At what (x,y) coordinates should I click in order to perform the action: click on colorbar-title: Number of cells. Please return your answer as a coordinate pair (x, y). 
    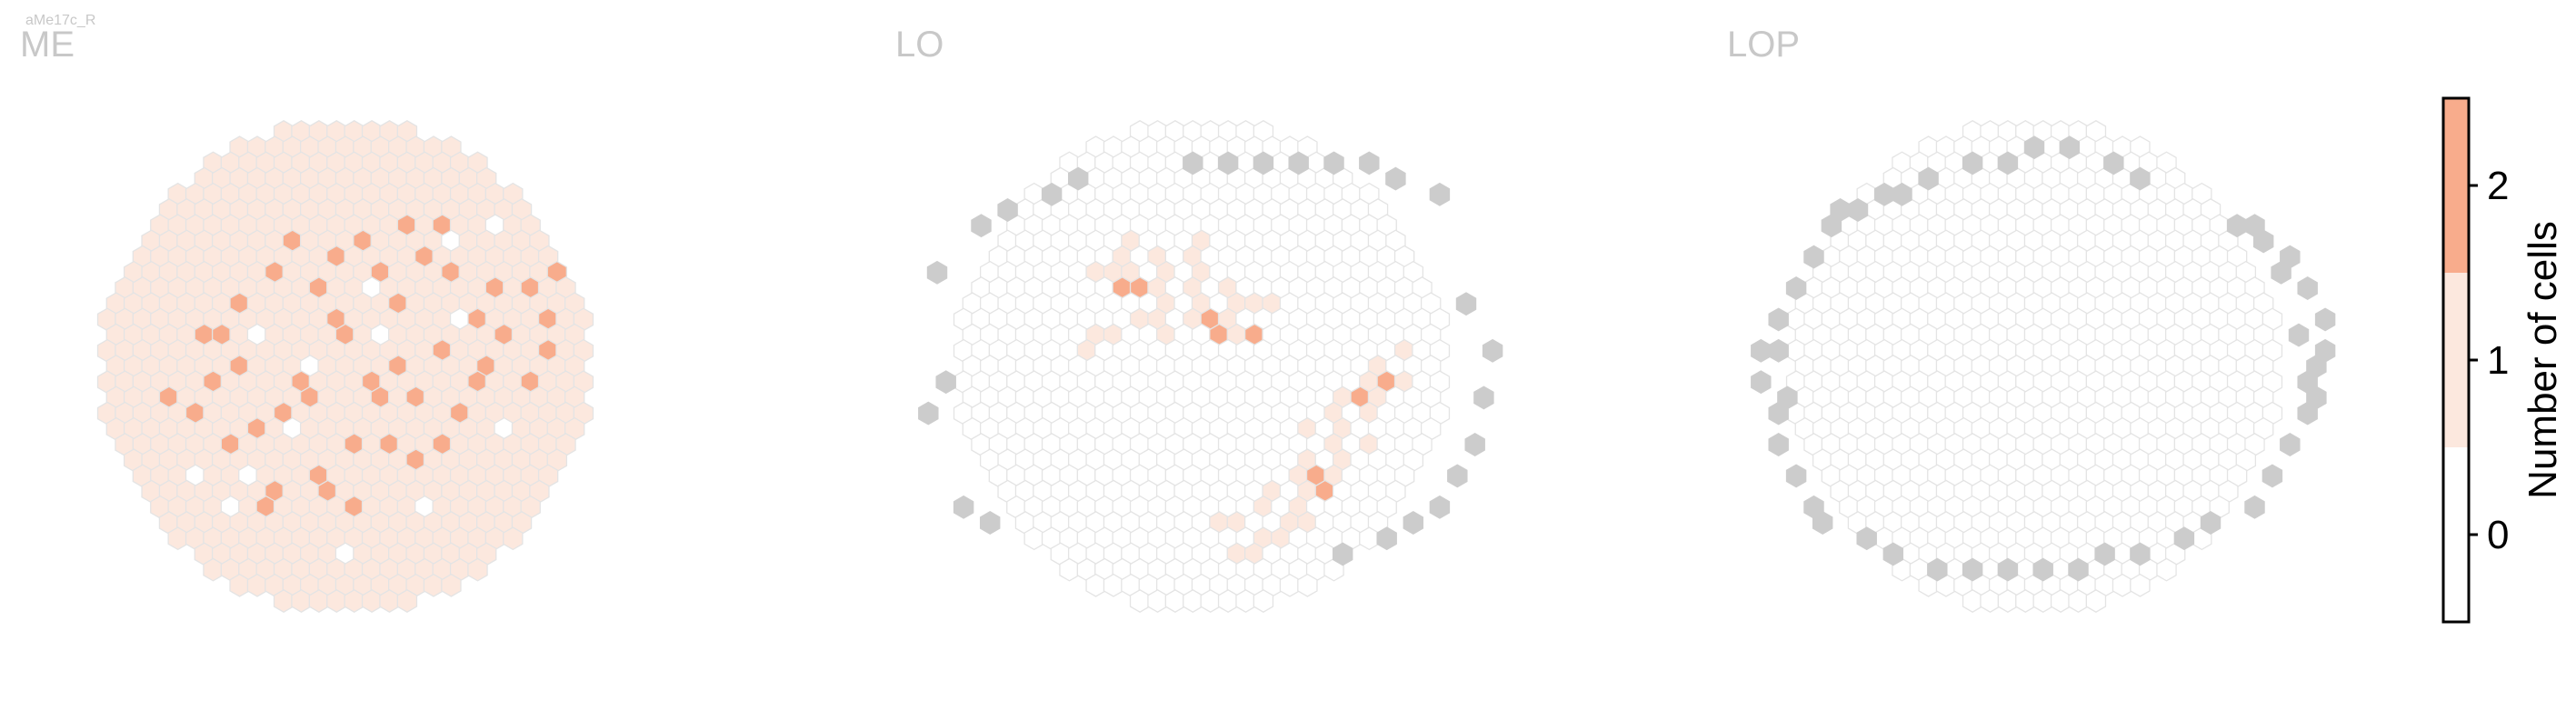
    Looking at the image, I should click on (2543, 360).